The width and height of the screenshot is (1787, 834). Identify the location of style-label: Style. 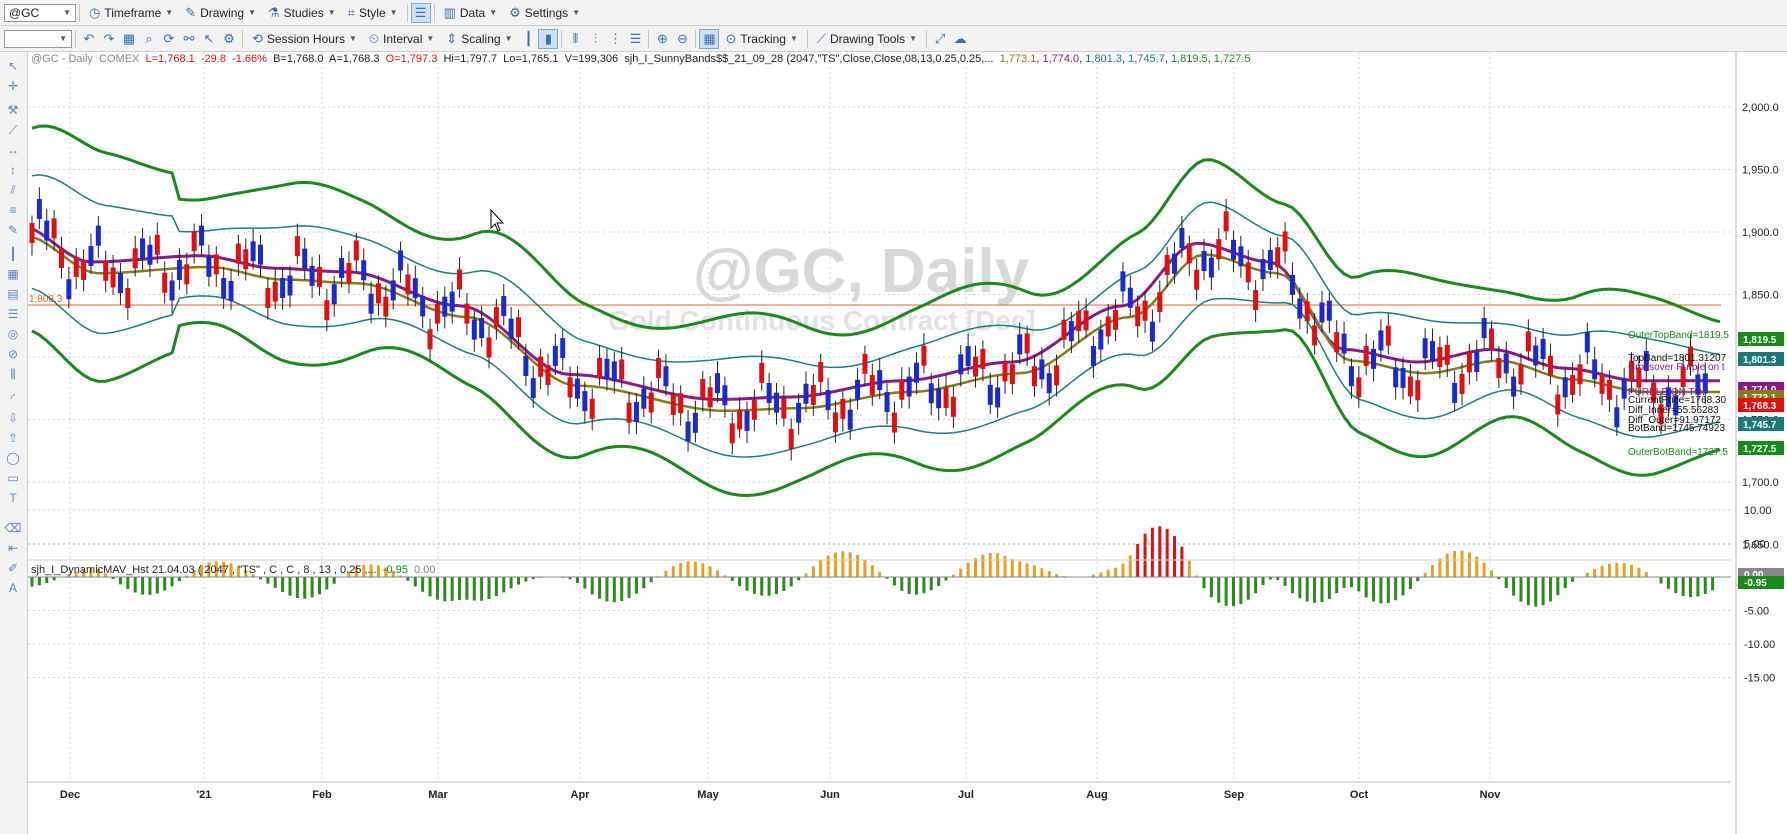
(372, 12).